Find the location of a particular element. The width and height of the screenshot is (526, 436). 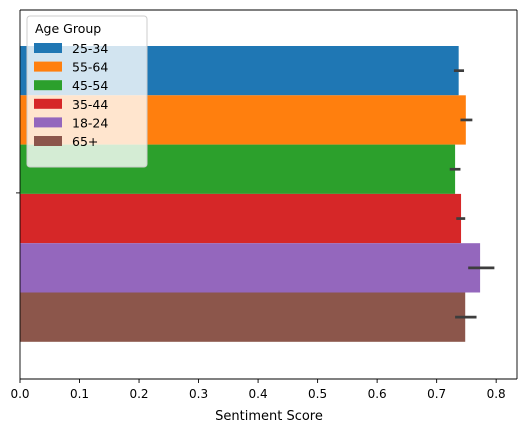

x-tick-label: 0.7 is located at coordinates (436, 394).